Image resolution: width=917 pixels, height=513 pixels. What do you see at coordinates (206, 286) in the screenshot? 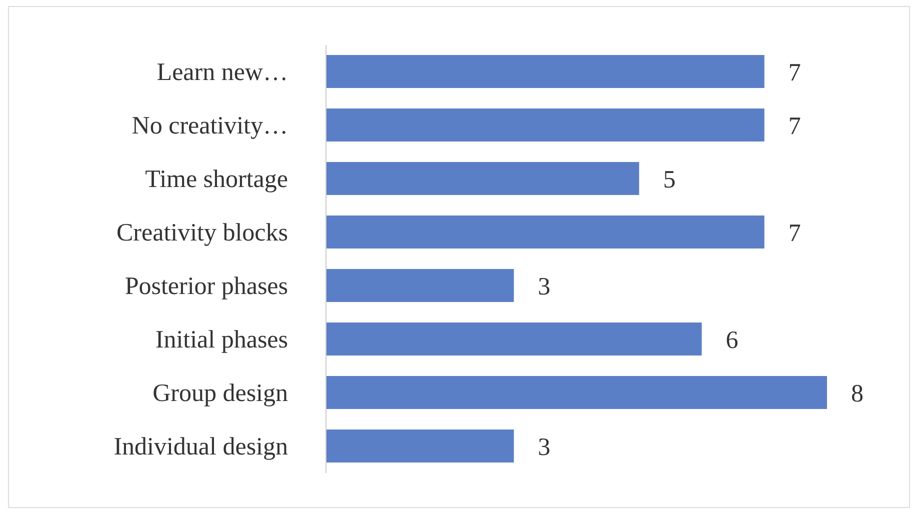
I see `y-tick-label: Posterior phases` at bounding box center [206, 286].